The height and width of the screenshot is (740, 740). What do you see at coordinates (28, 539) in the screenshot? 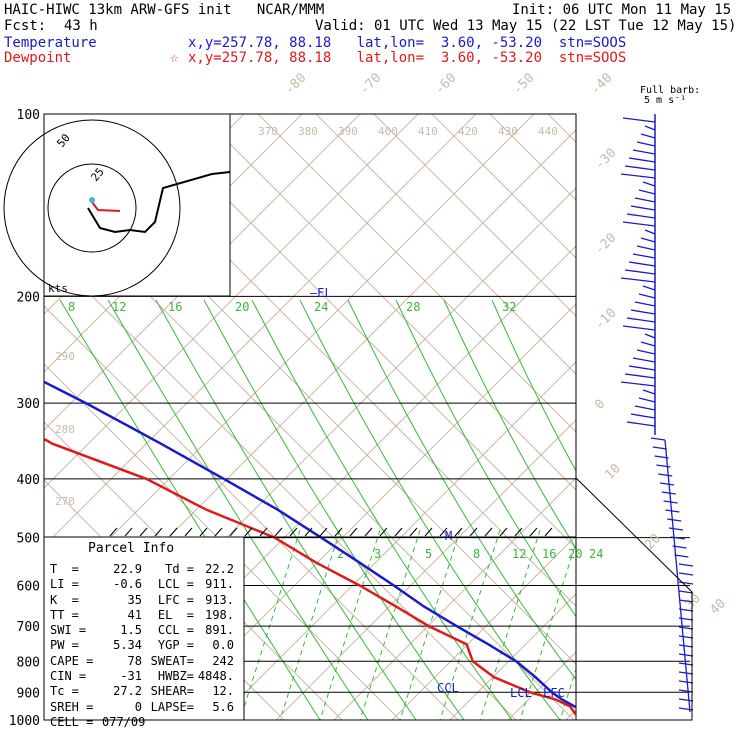
I see `pressure-label-500: 500` at bounding box center [28, 539].